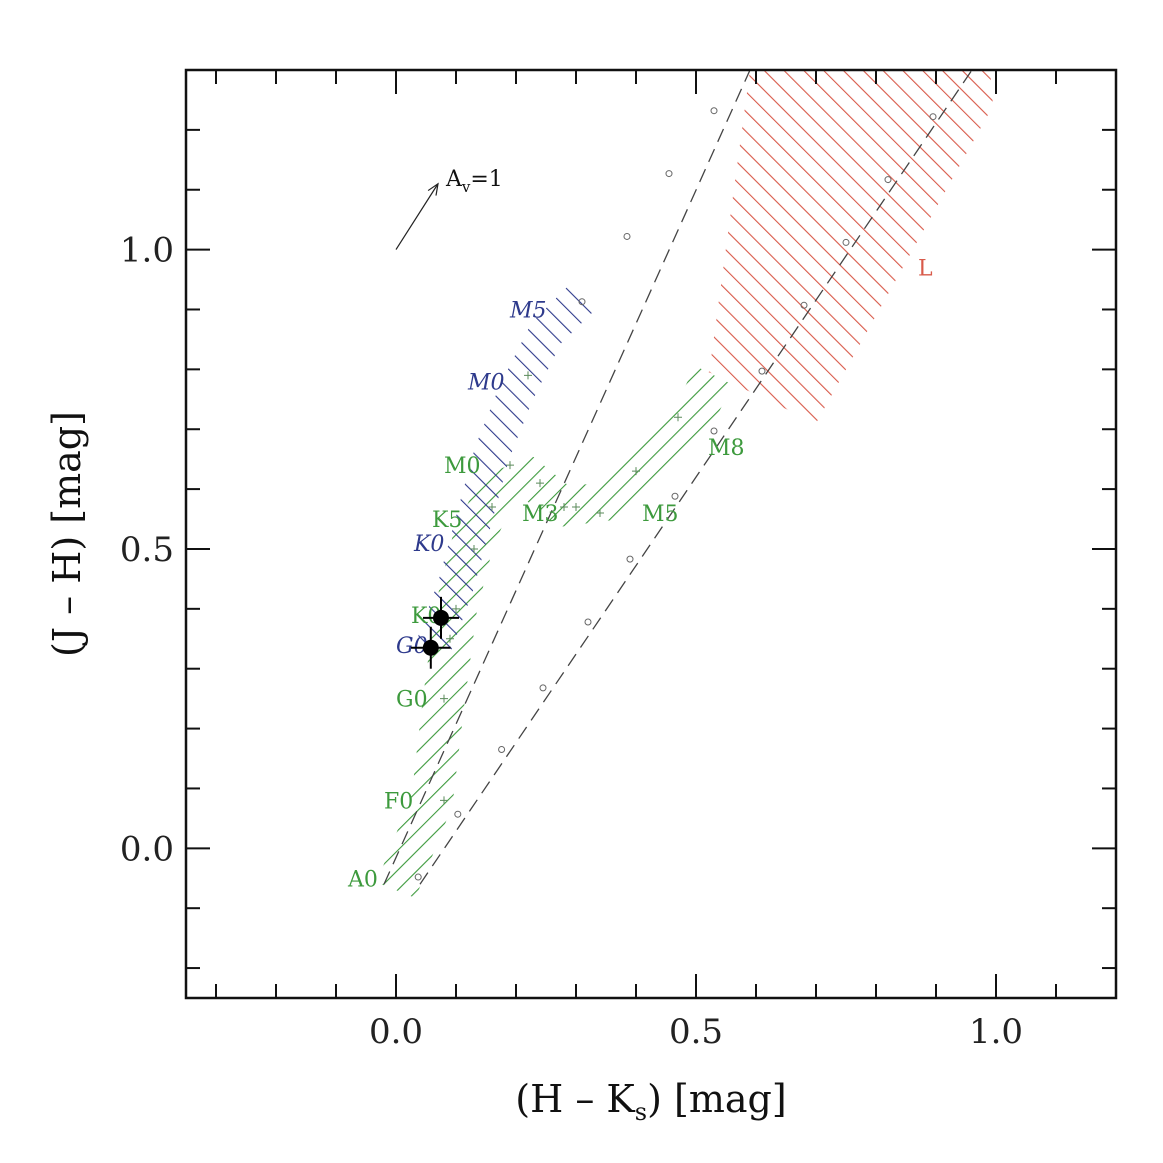 The width and height of the screenshot is (1163, 1163). Describe the element at coordinates (147, 849) in the screenshot. I see `y-tick-label: 0.0` at that location.